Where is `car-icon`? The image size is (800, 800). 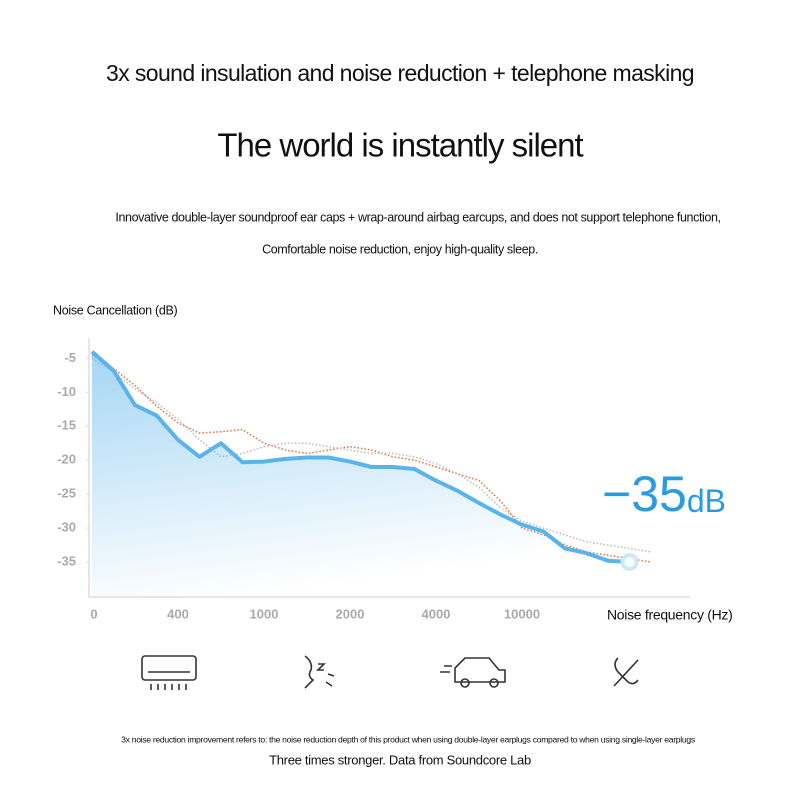 car-icon is located at coordinates (473, 672).